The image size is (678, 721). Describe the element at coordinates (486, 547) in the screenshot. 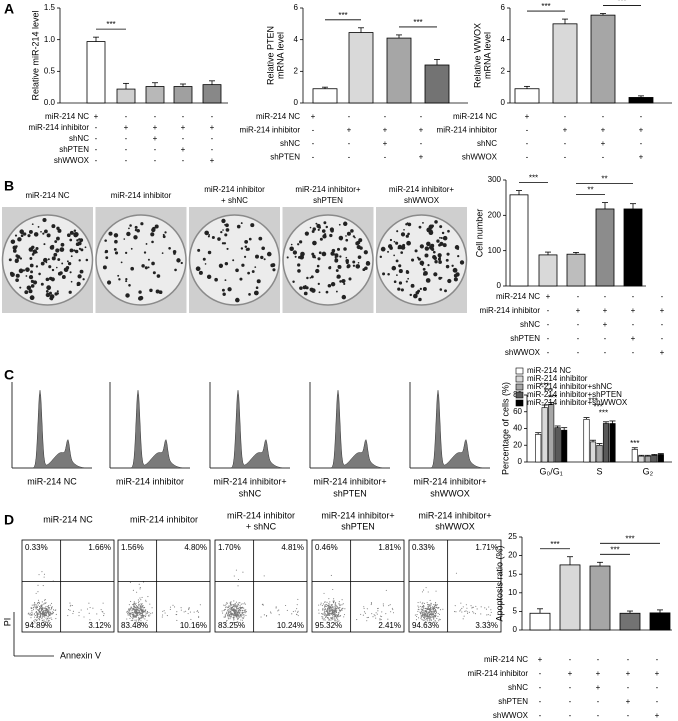

I see `quadrant-percent: 1.71%` at that location.